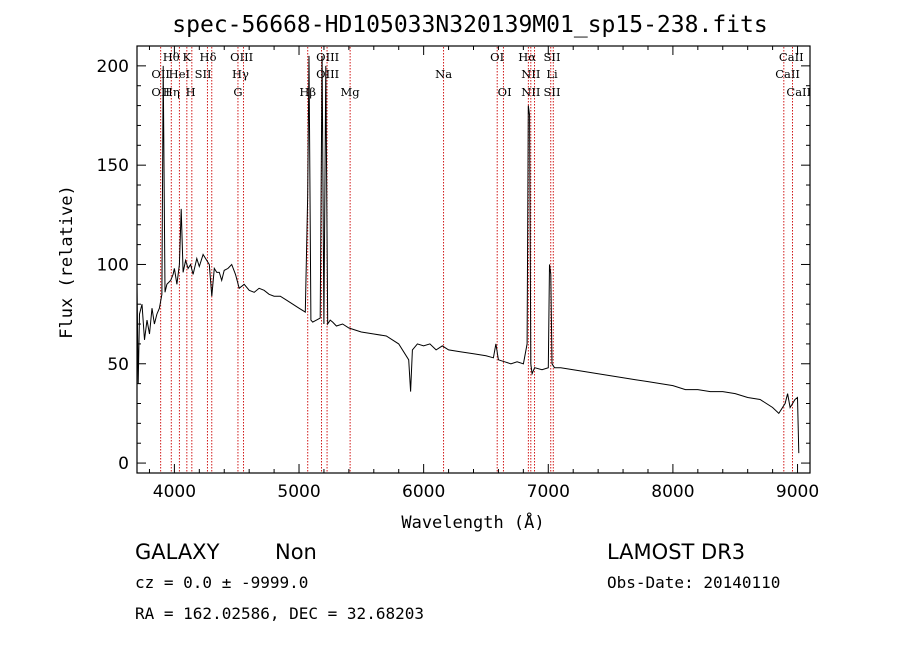 The height and width of the screenshot is (649, 900). I want to click on coordinates-text: RA = 162.02586, DEC = 32.68203, so click(279, 613).